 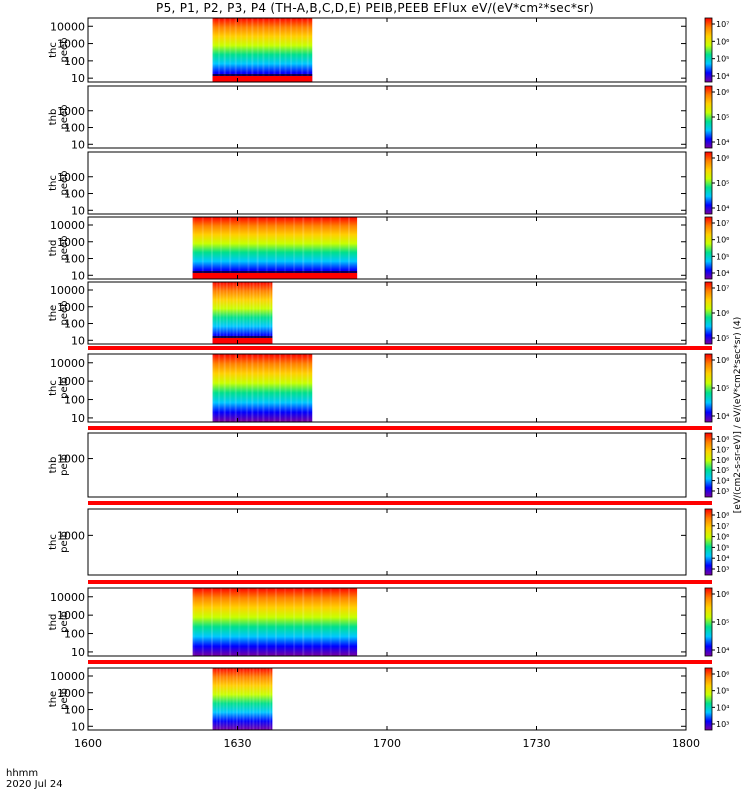 What do you see at coordinates (34, 784) in the screenshot?
I see `date-label: 2020 Jul 24` at bounding box center [34, 784].